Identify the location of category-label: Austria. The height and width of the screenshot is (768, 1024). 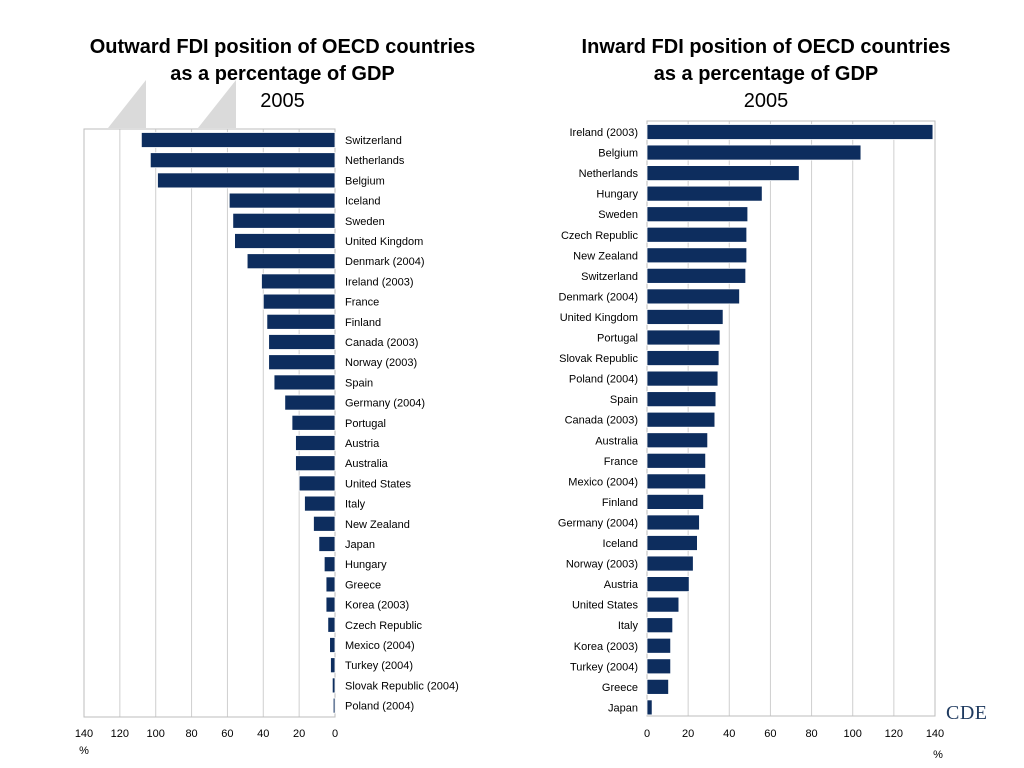
(362, 444).